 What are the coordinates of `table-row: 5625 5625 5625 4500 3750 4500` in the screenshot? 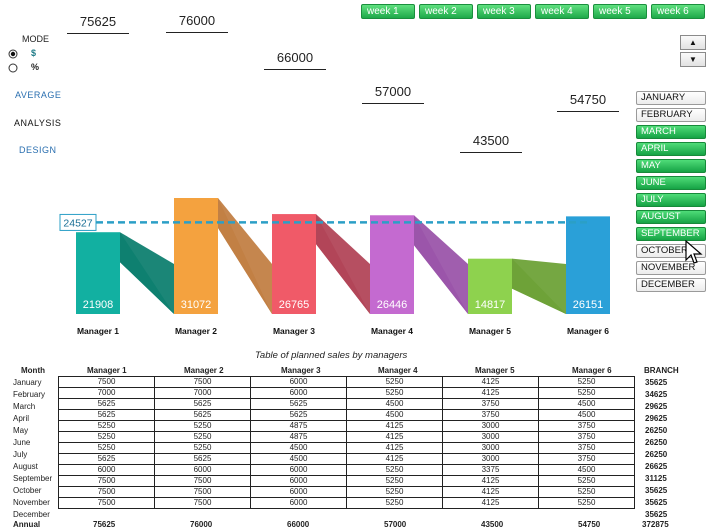 It's located at (346, 415).